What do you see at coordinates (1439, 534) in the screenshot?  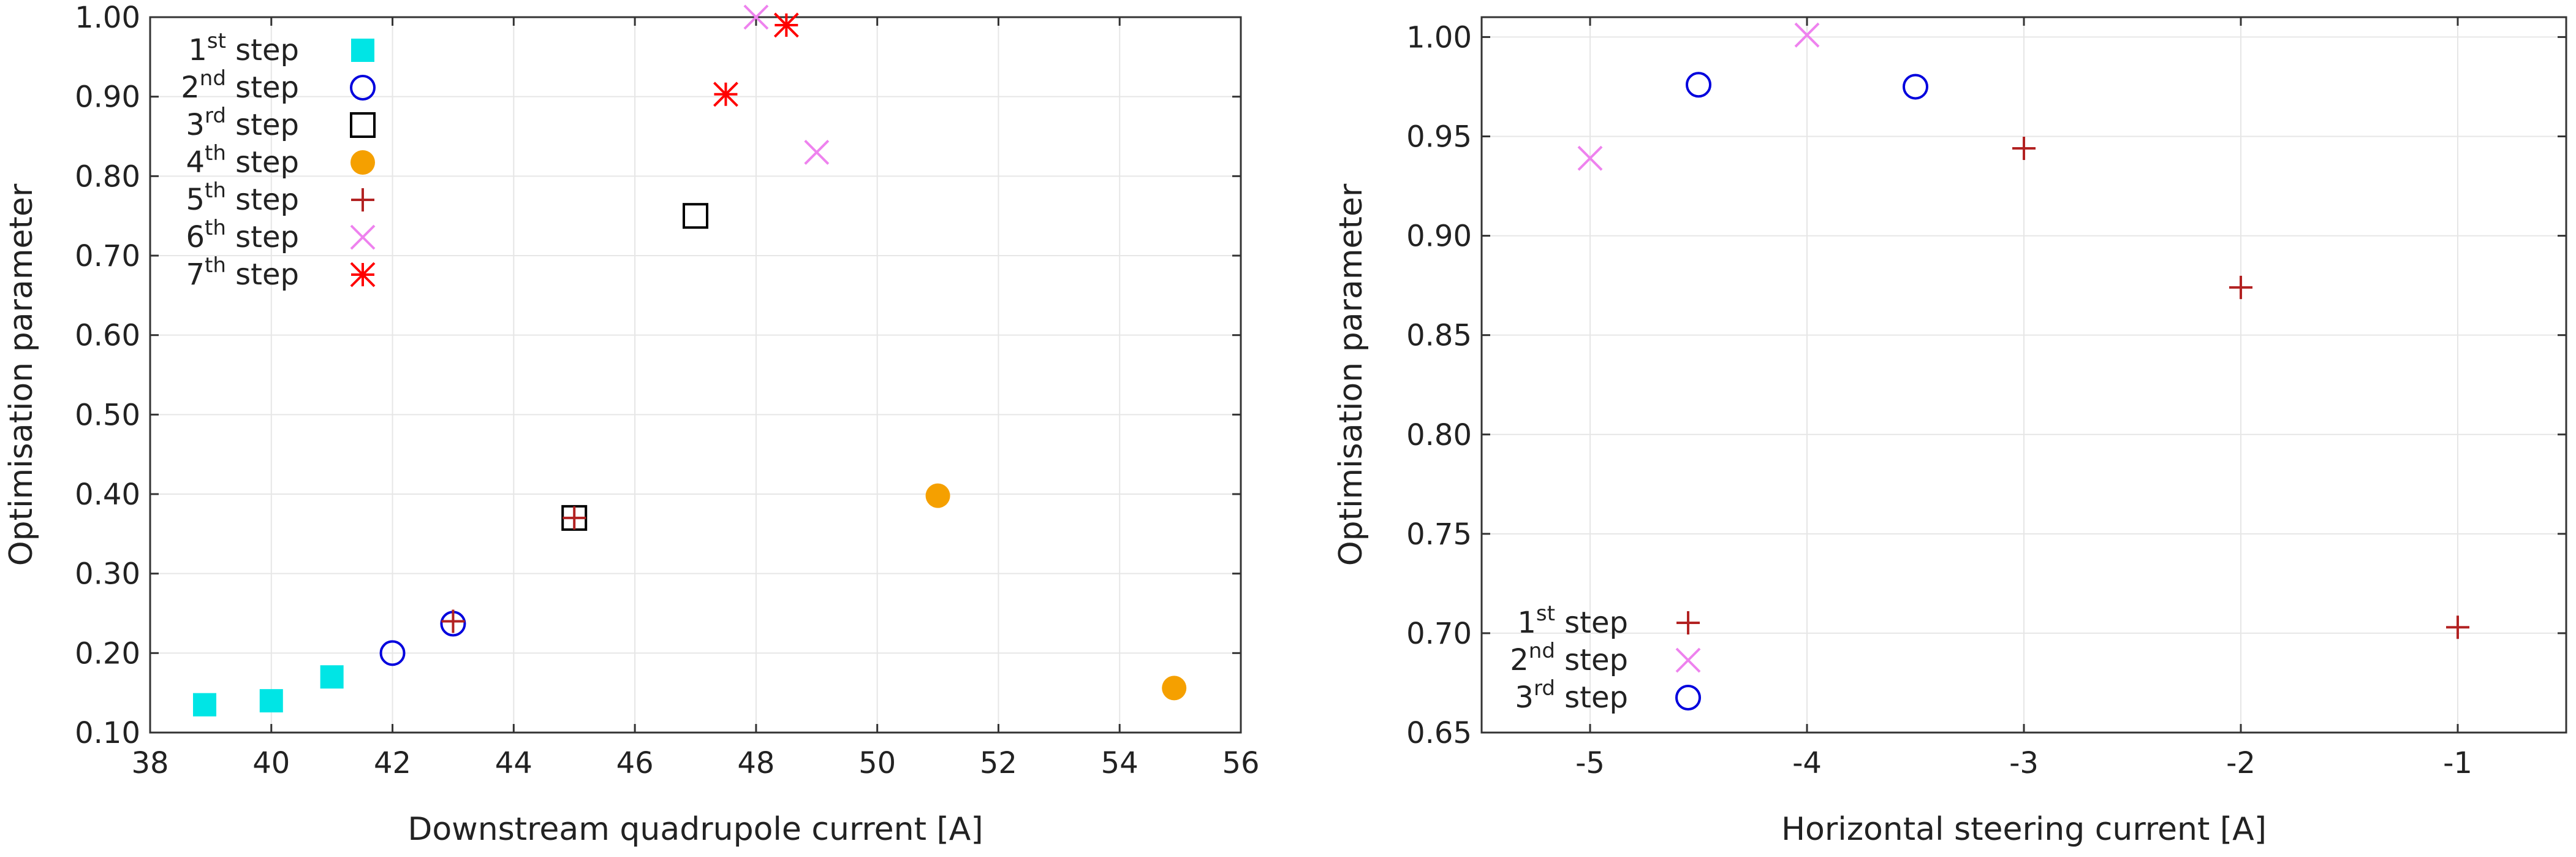 I see `y-tick-label: 0.75` at bounding box center [1439, 534].